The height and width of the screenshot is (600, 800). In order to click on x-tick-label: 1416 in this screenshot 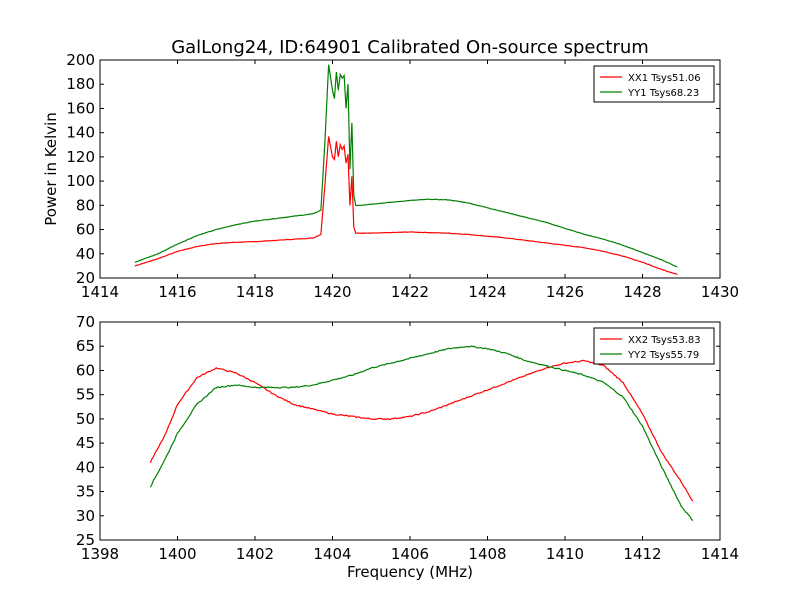, I will do `click(177, 292)`.